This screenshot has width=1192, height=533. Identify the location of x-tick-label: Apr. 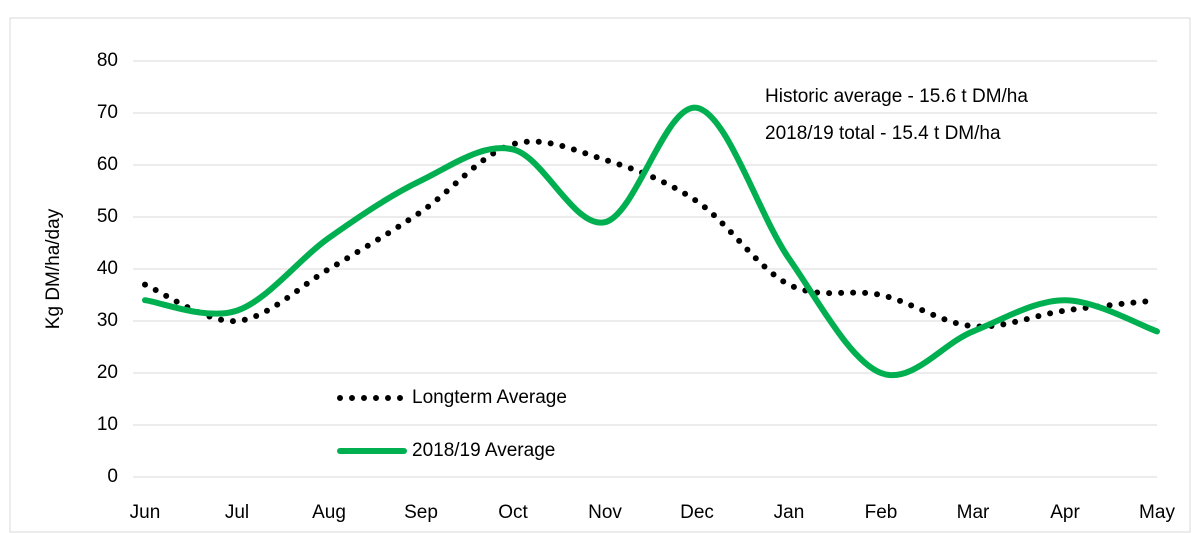
(1065, 512).